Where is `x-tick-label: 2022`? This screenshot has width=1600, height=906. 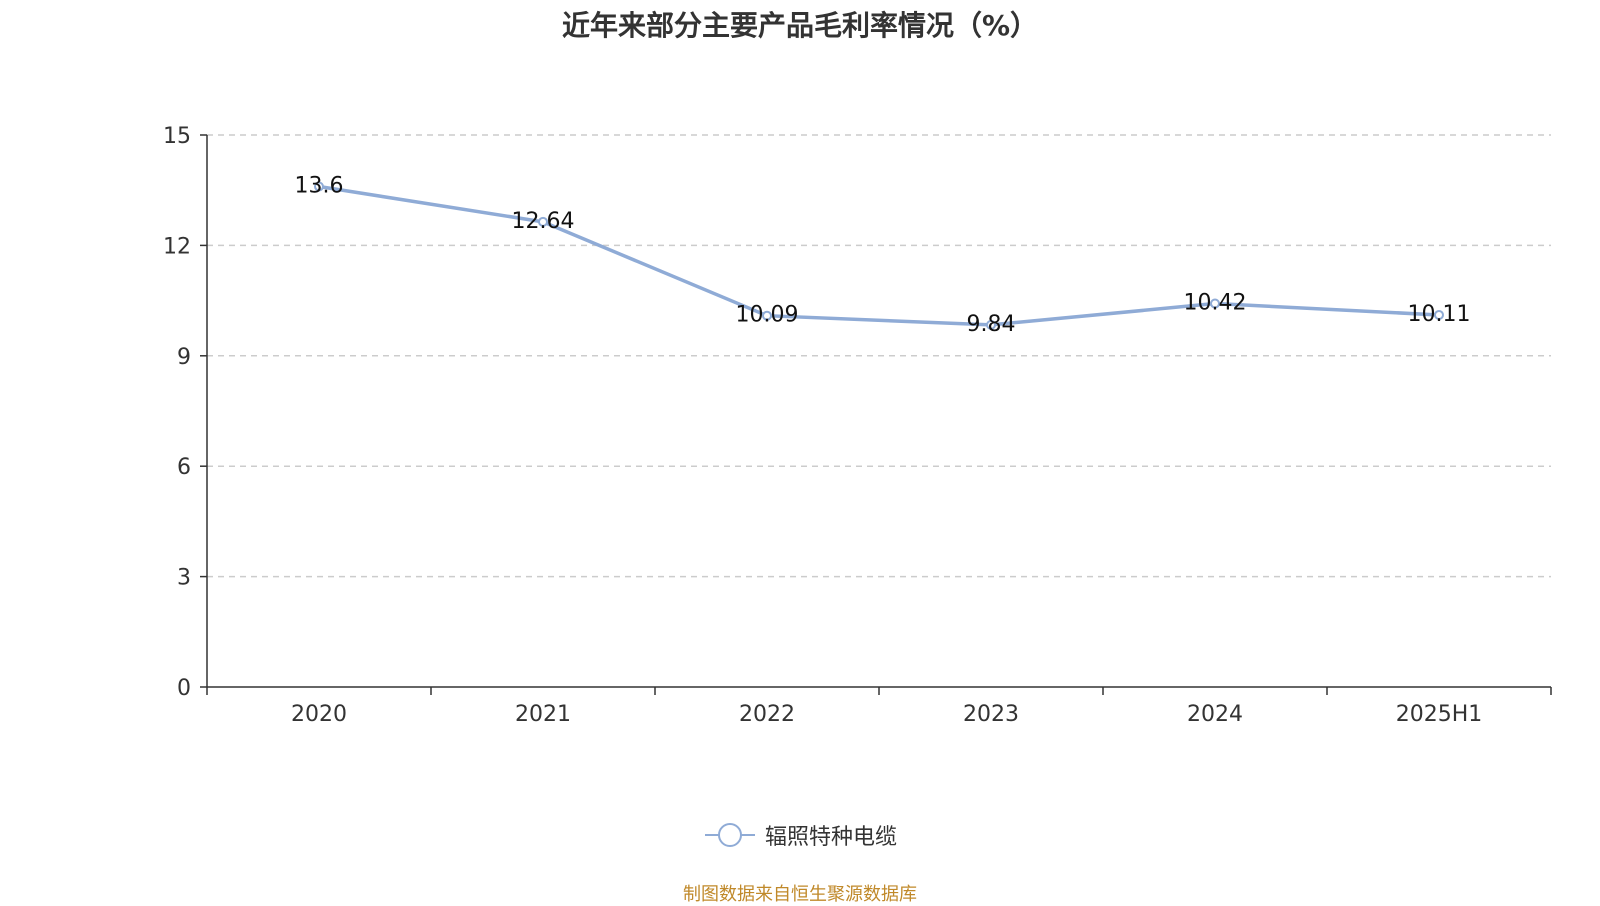 x-tick-label: 2022 is located at coordinates (767, 714).